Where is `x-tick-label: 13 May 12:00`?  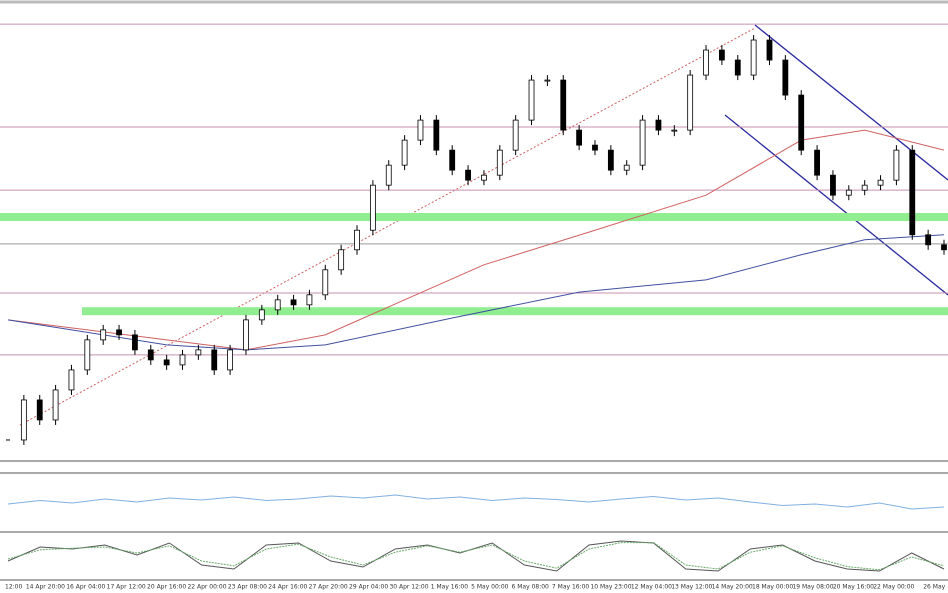 x-tick-label: 13 May 12:00 is located at coordinates (691, 587).